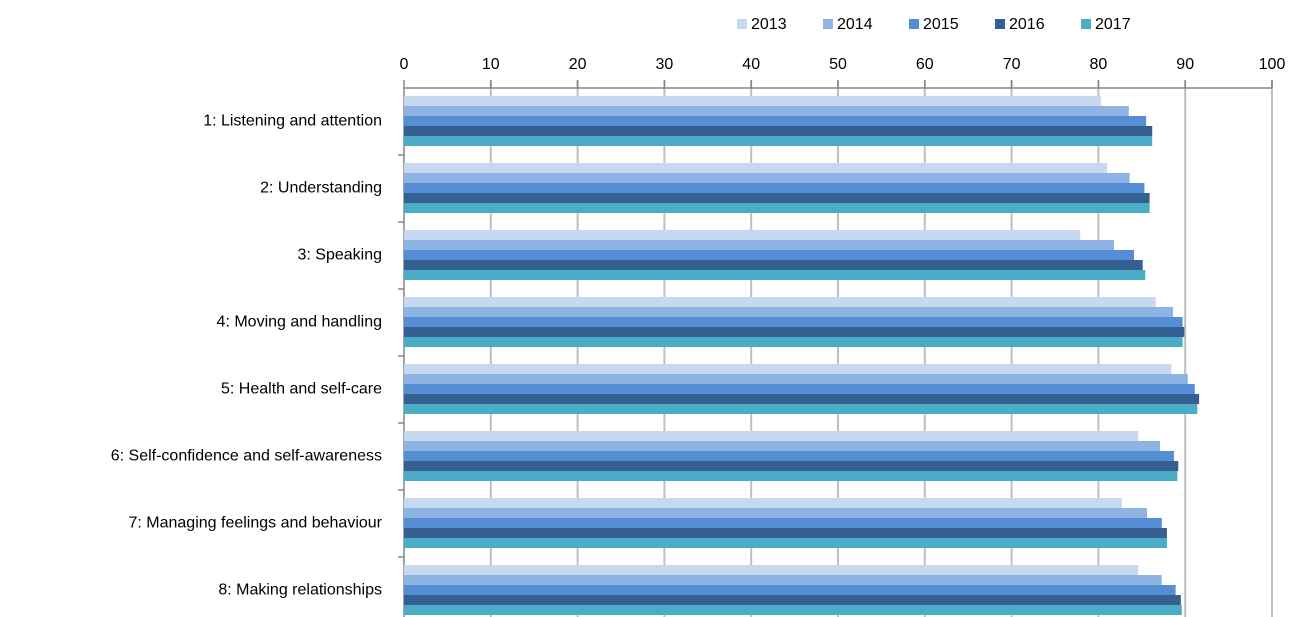  What do you see at coordinates (665, 64) in the screenshot?
I see `x-tick-label: 30` at bounding box center [665, 64].